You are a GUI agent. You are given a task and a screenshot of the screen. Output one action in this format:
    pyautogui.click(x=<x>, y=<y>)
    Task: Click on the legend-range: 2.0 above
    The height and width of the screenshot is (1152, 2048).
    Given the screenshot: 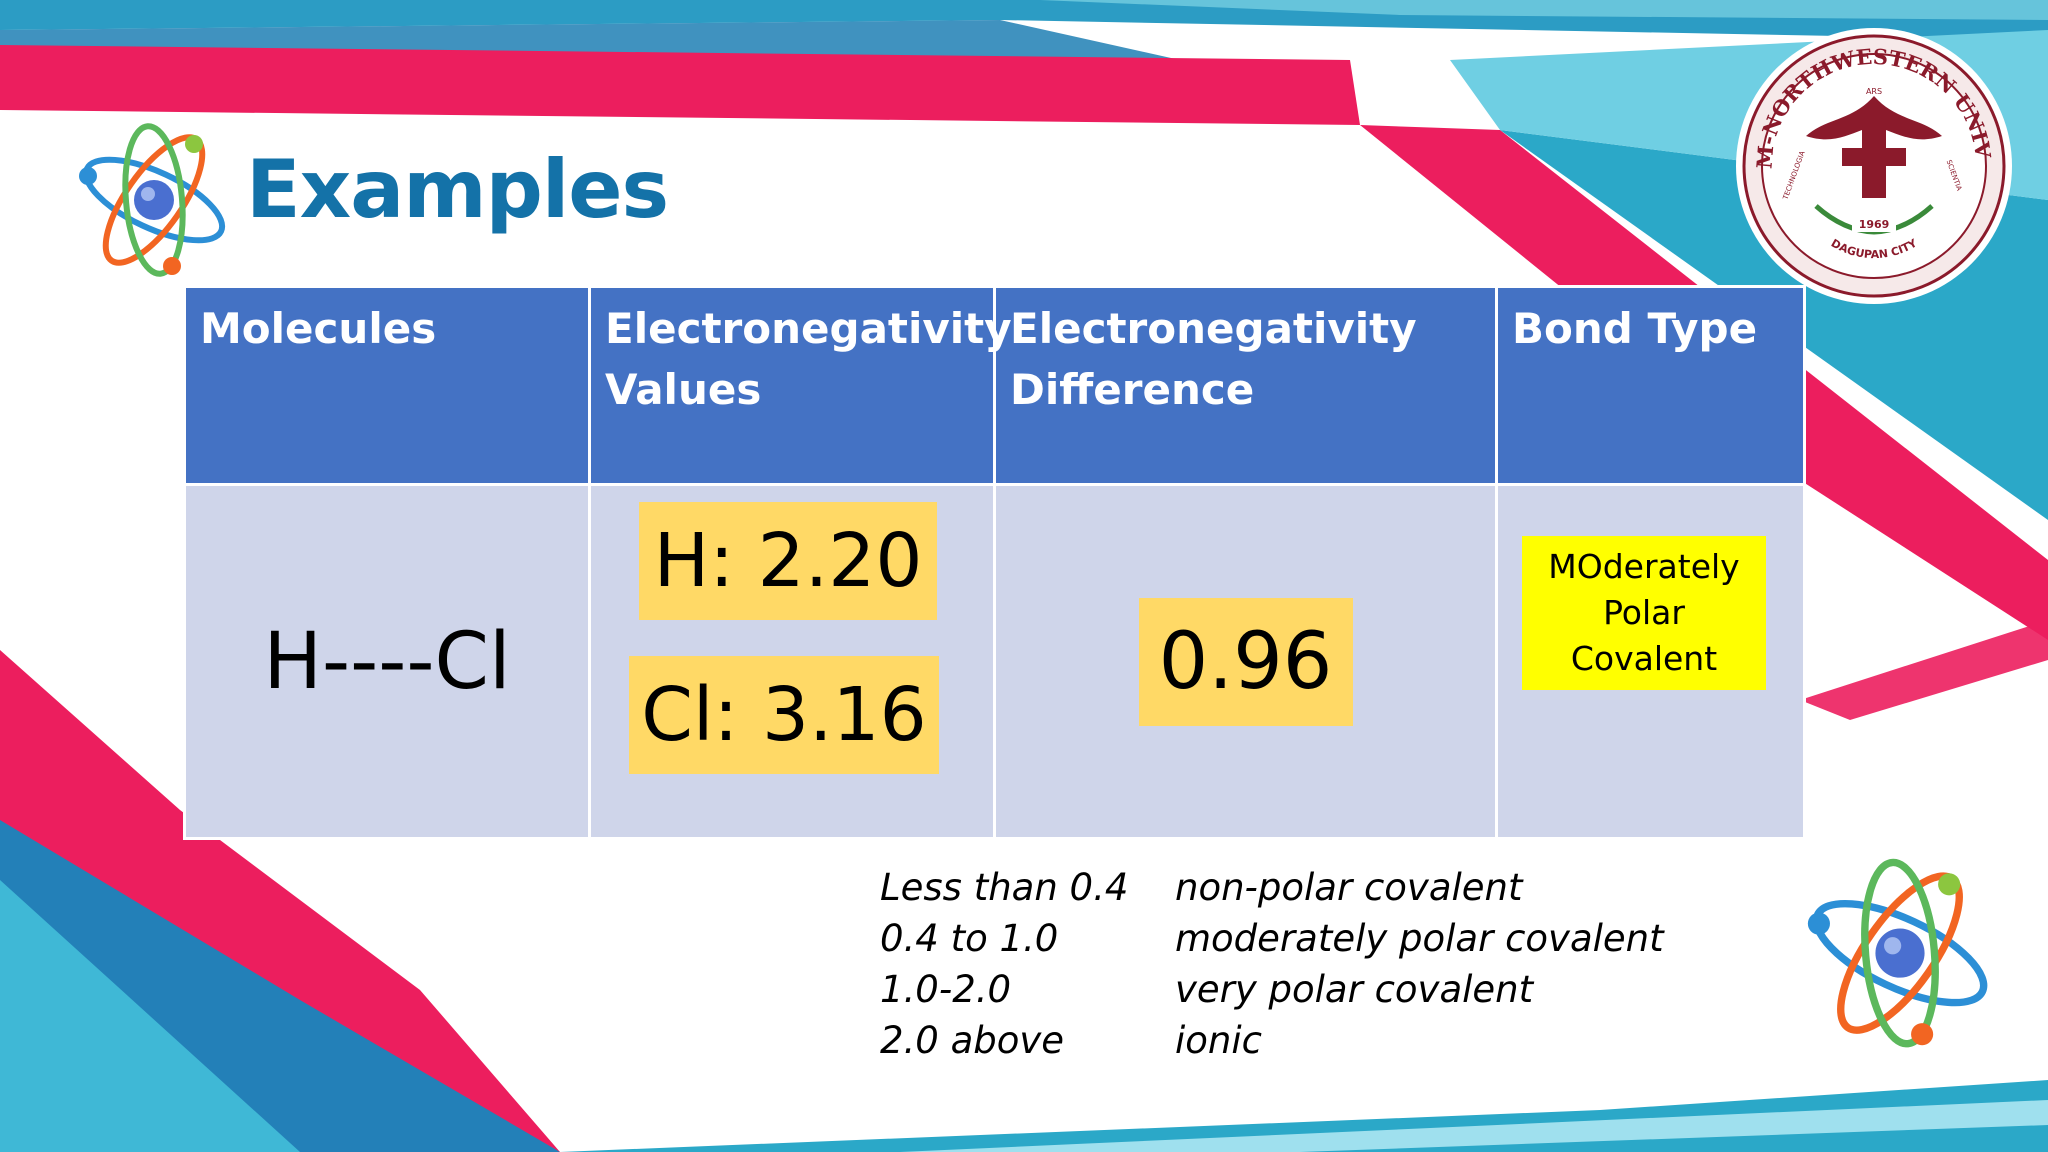 What is the action you would take?
    pyautogui.click(x=972, y=1040)
    